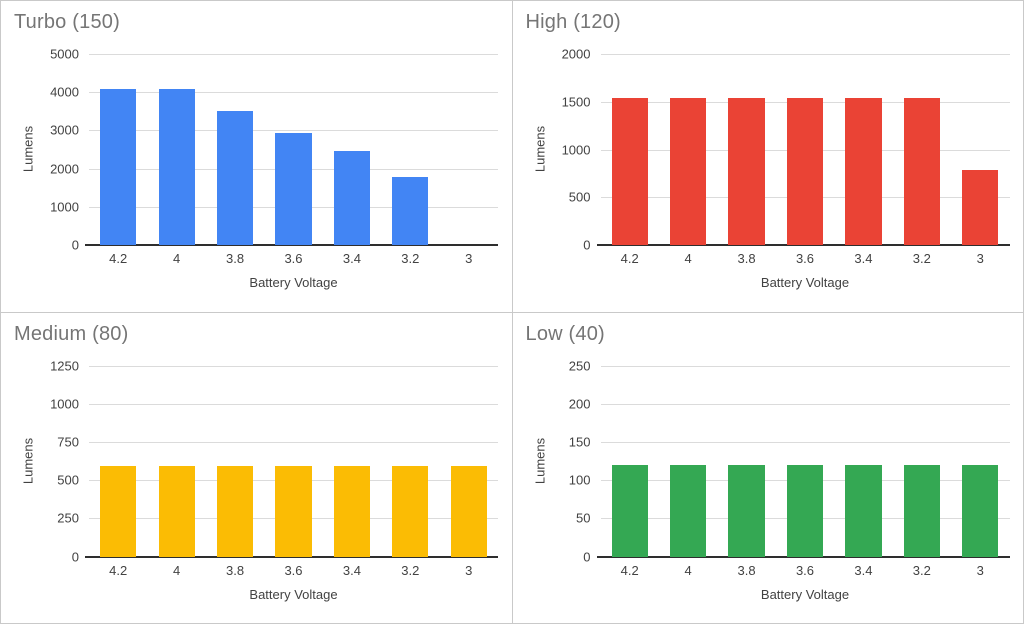  What do you see at coordinates (565, 333) in the screenshot?
I see `chart-title: Low (40)` at bounding box center [565, 333].